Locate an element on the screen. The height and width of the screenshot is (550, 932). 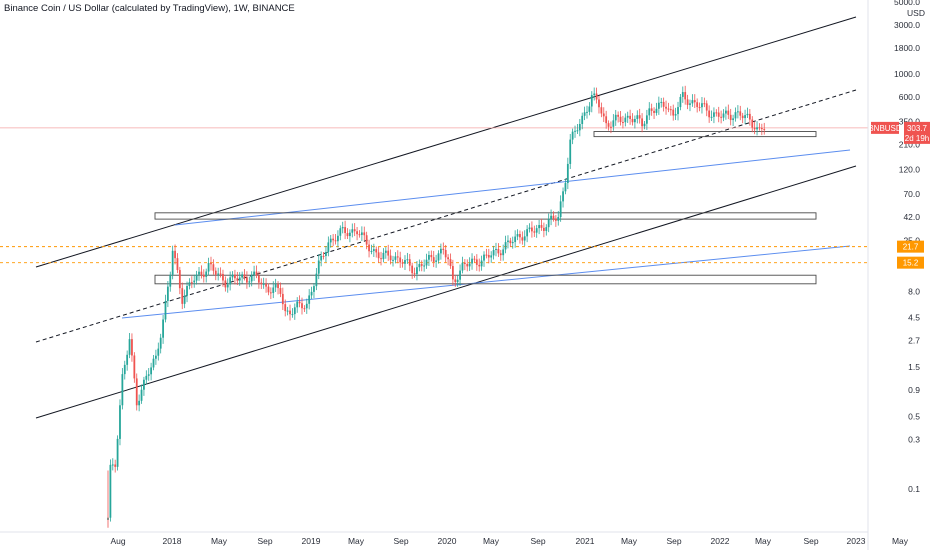
trendline-lower is located at coordinates (486, 282).